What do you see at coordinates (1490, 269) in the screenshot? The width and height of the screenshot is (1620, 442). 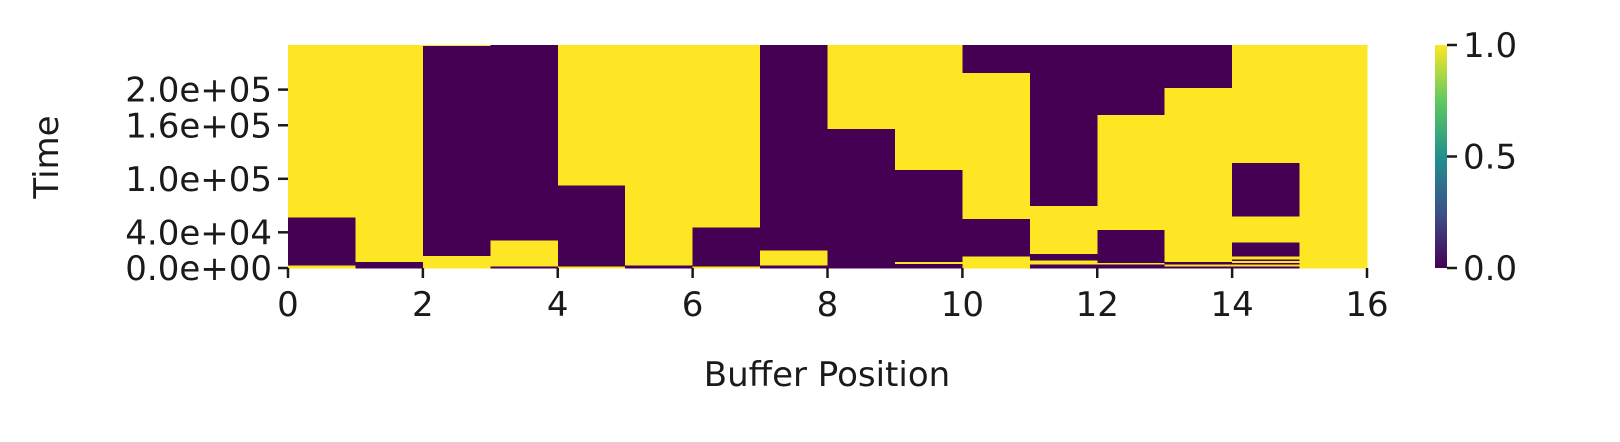 I see `colorbar-tick-label: 0.0` at bounding box center [1490, 269].